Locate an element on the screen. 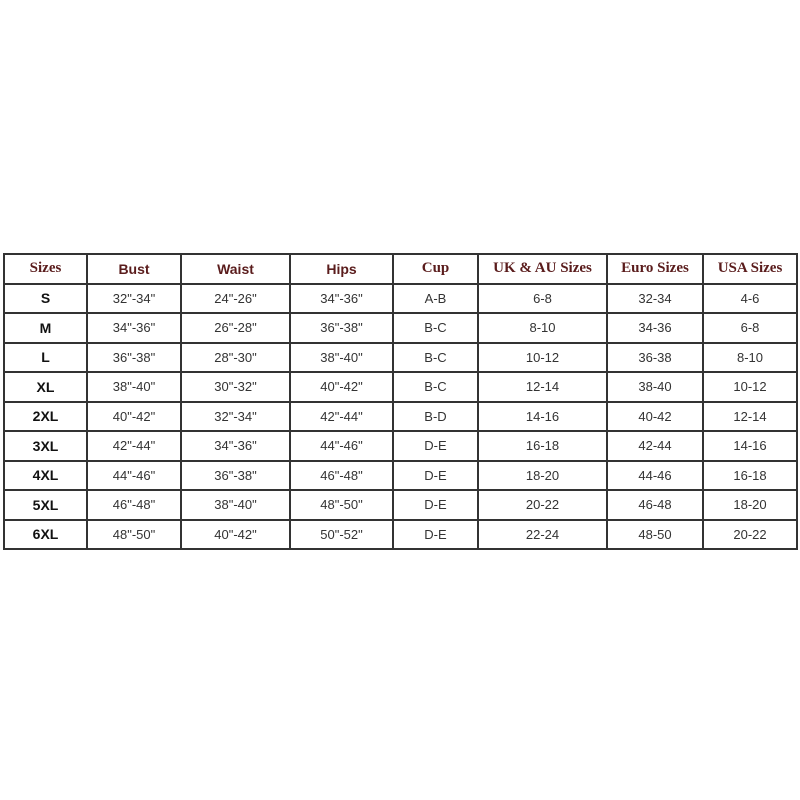 Image resolution: width=800 pixels, height=800 pixels. size-label: 5XL is located at coordinates (45, 505).